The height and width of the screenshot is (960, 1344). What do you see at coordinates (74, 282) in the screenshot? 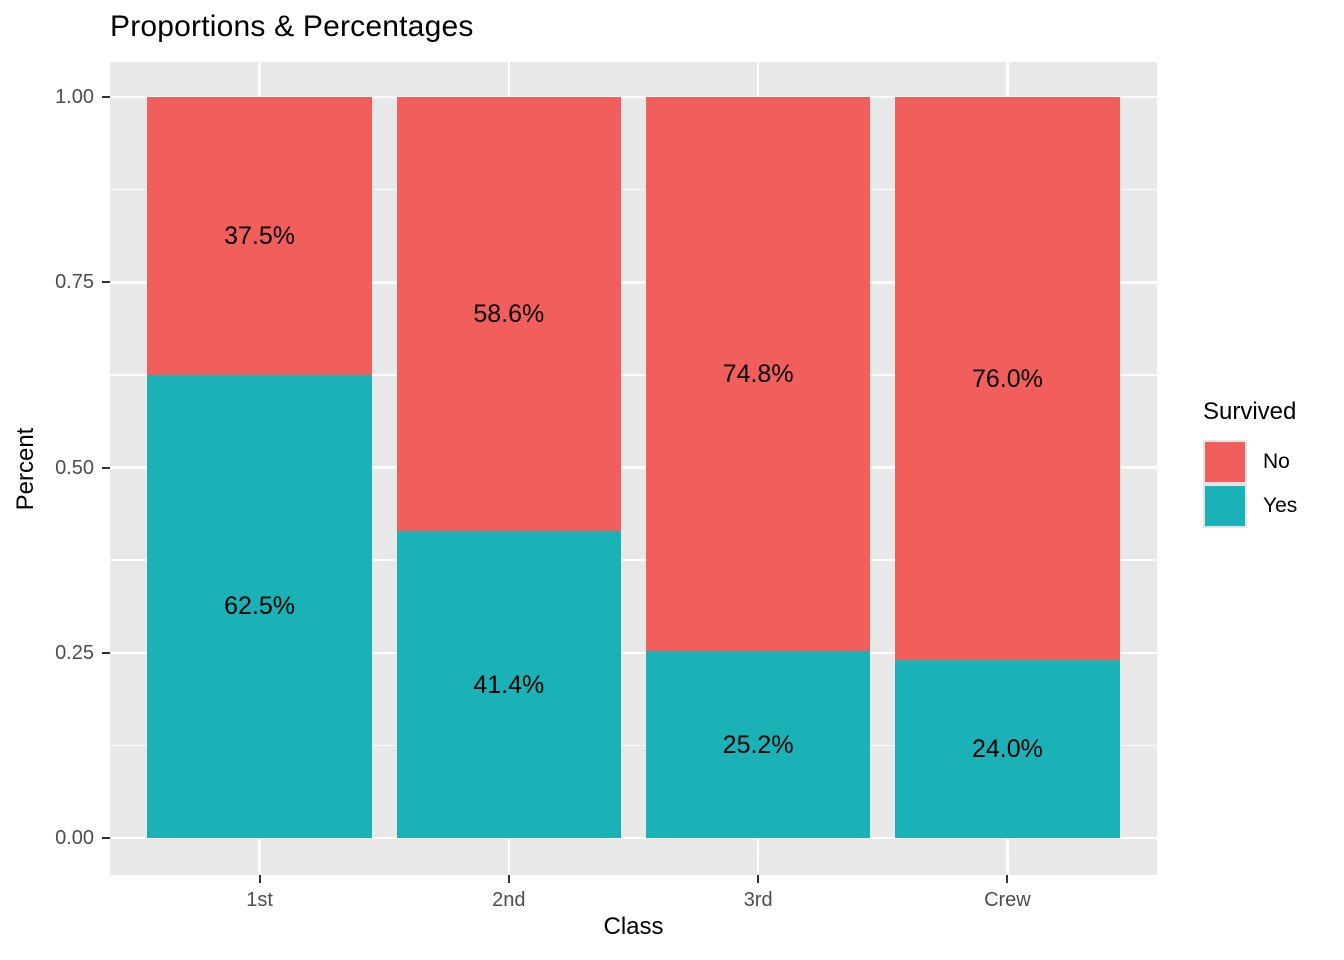
I see `y-tick-label: 0.75` at bounding box center [74, 282].